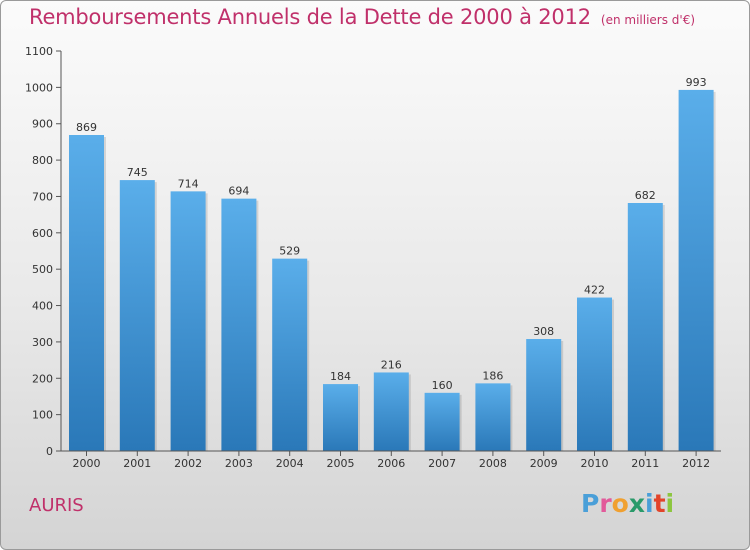 This screenshot has height=550, width=750. What do you see at coordinates (493, 463) in the screenshot?
I see `x-tick-label: 2008` at bounding box center [493, 463].